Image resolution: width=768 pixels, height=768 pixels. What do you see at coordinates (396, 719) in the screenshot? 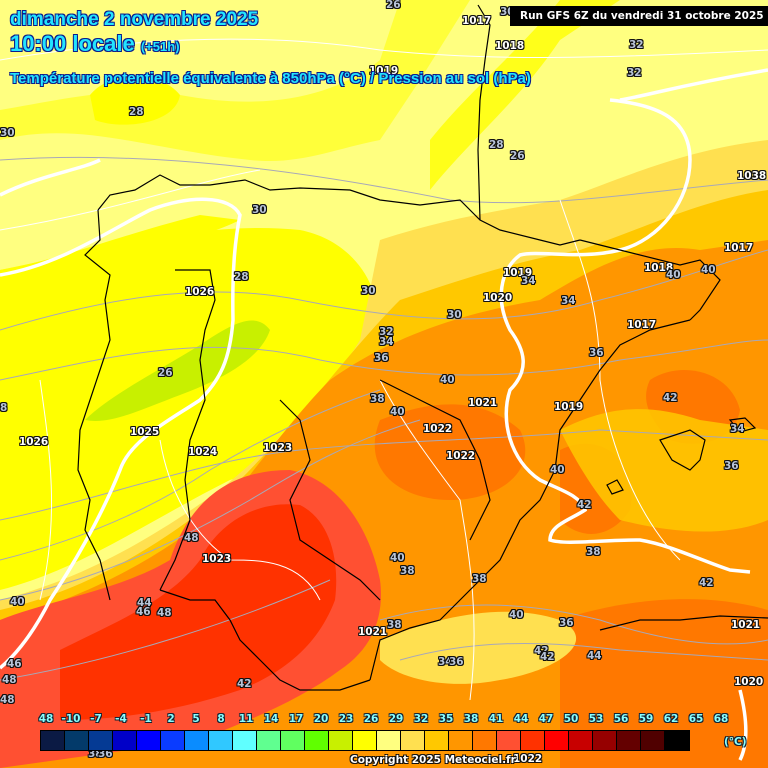
I see `legend-tick: 29` at bounding box center [396, 719].